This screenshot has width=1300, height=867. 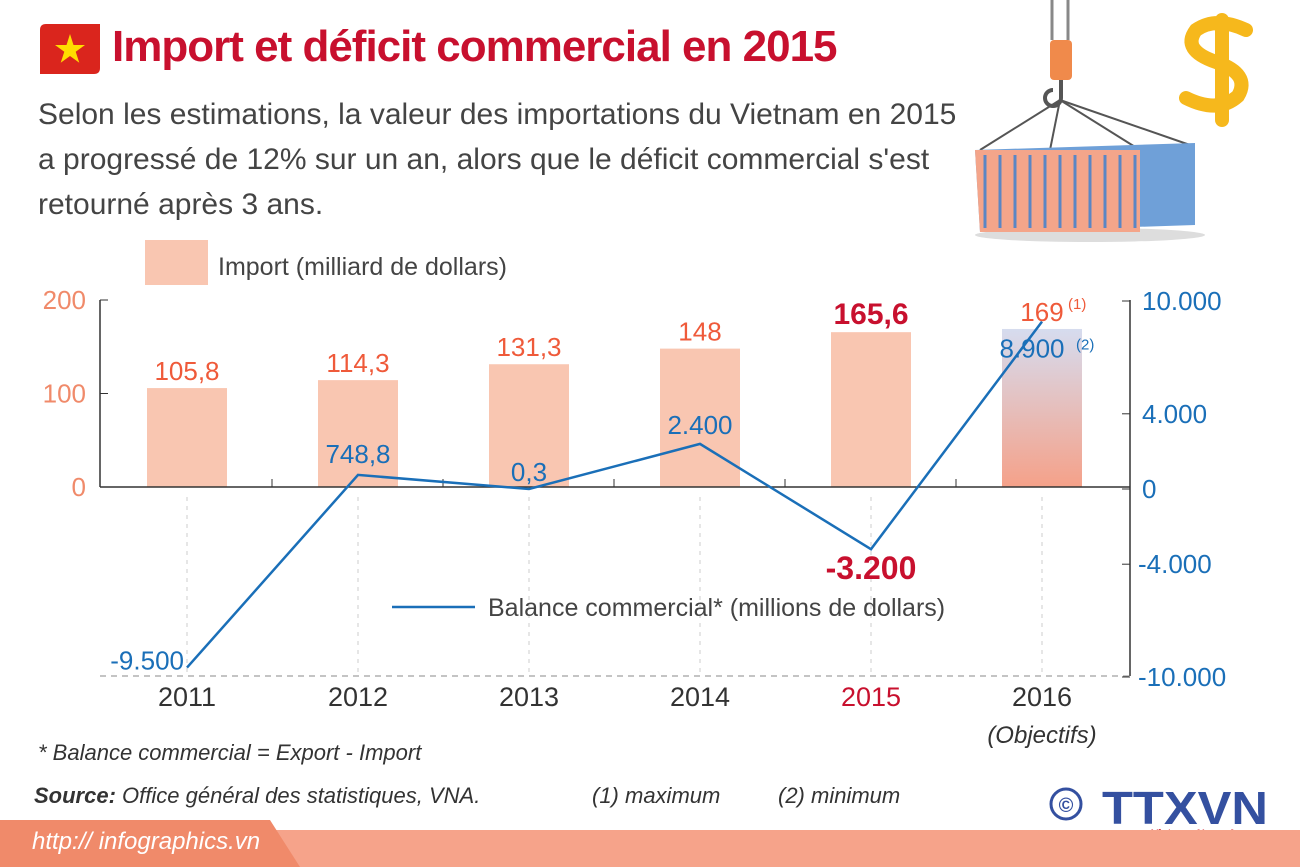 I want to click on right-tick-label: 4.000, so click(x=1174, y=414).